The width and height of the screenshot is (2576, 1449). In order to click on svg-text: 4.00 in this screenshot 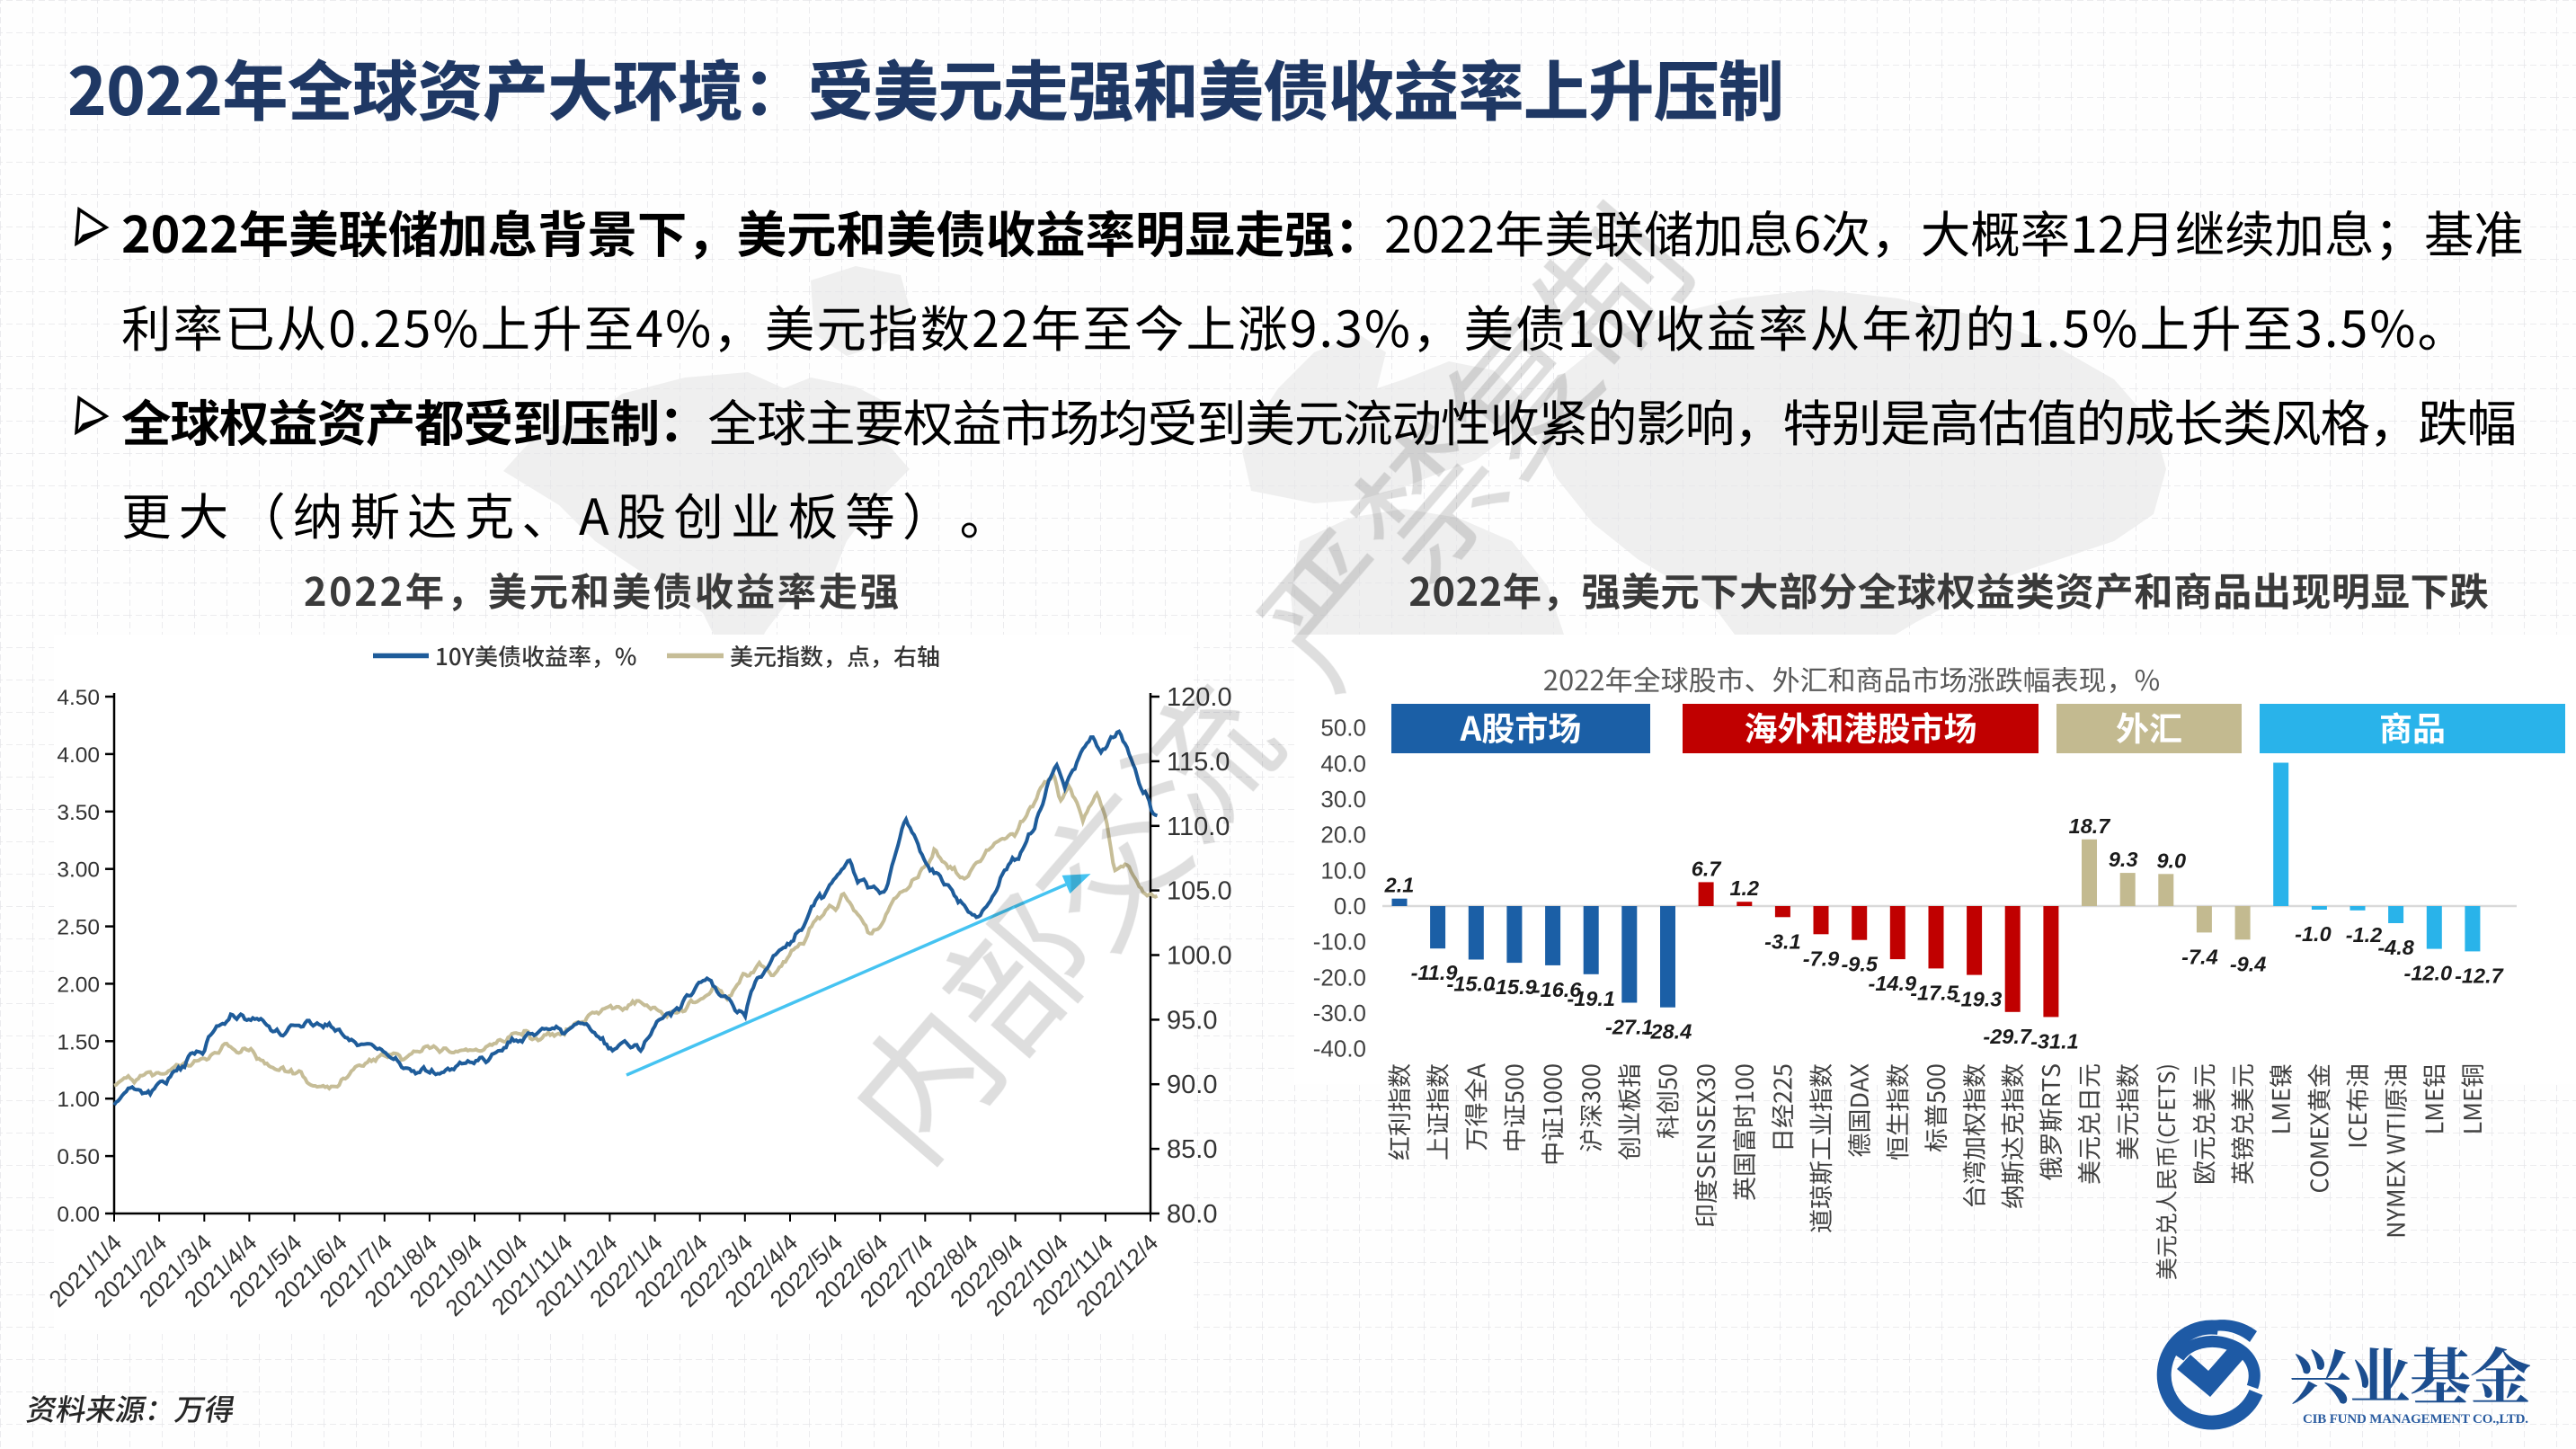, I will do `click(78, 755)`.